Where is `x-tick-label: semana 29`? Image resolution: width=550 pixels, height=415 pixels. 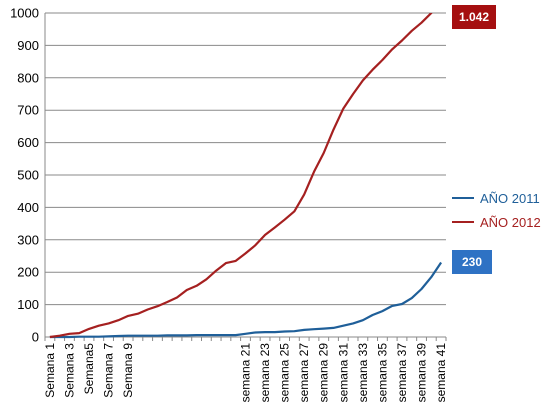 x-tick-label: semana 29 is located at coordinates (324, 373).